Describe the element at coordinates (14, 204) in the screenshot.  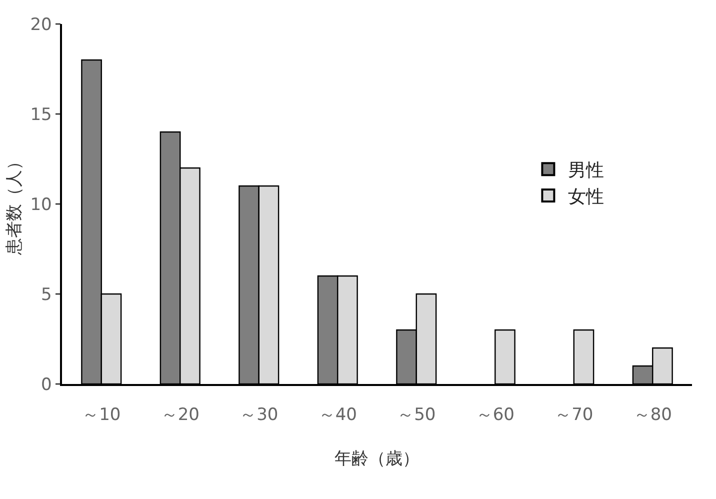
I see `y-axis-title: 患者数（人）` at that location.